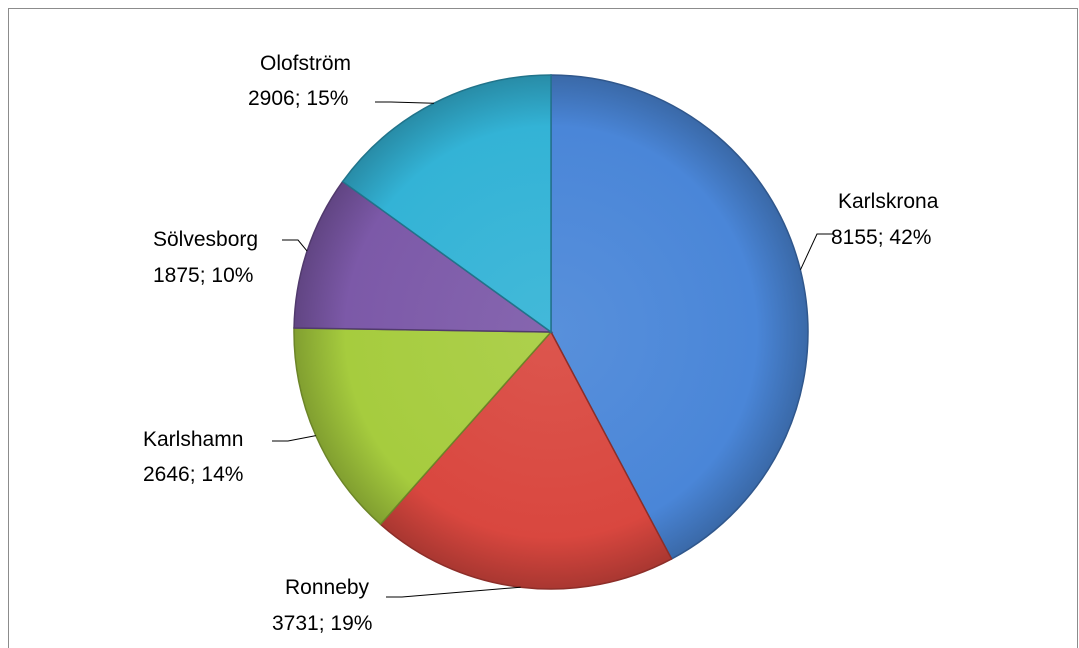  Describe the element at coordinates (453, 592) in the screenshot. I see `leader-line-ronneby` at that location.